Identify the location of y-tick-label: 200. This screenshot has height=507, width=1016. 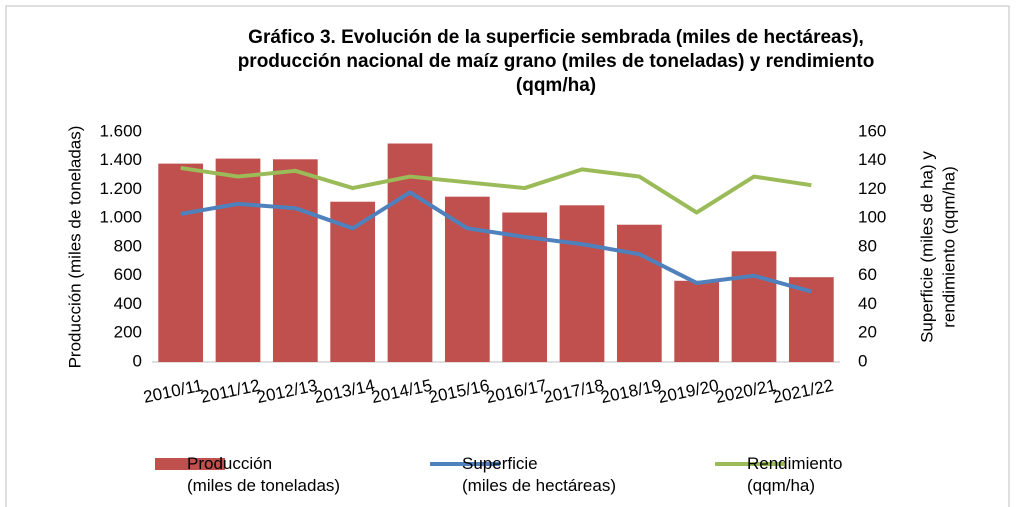
(128, 332).